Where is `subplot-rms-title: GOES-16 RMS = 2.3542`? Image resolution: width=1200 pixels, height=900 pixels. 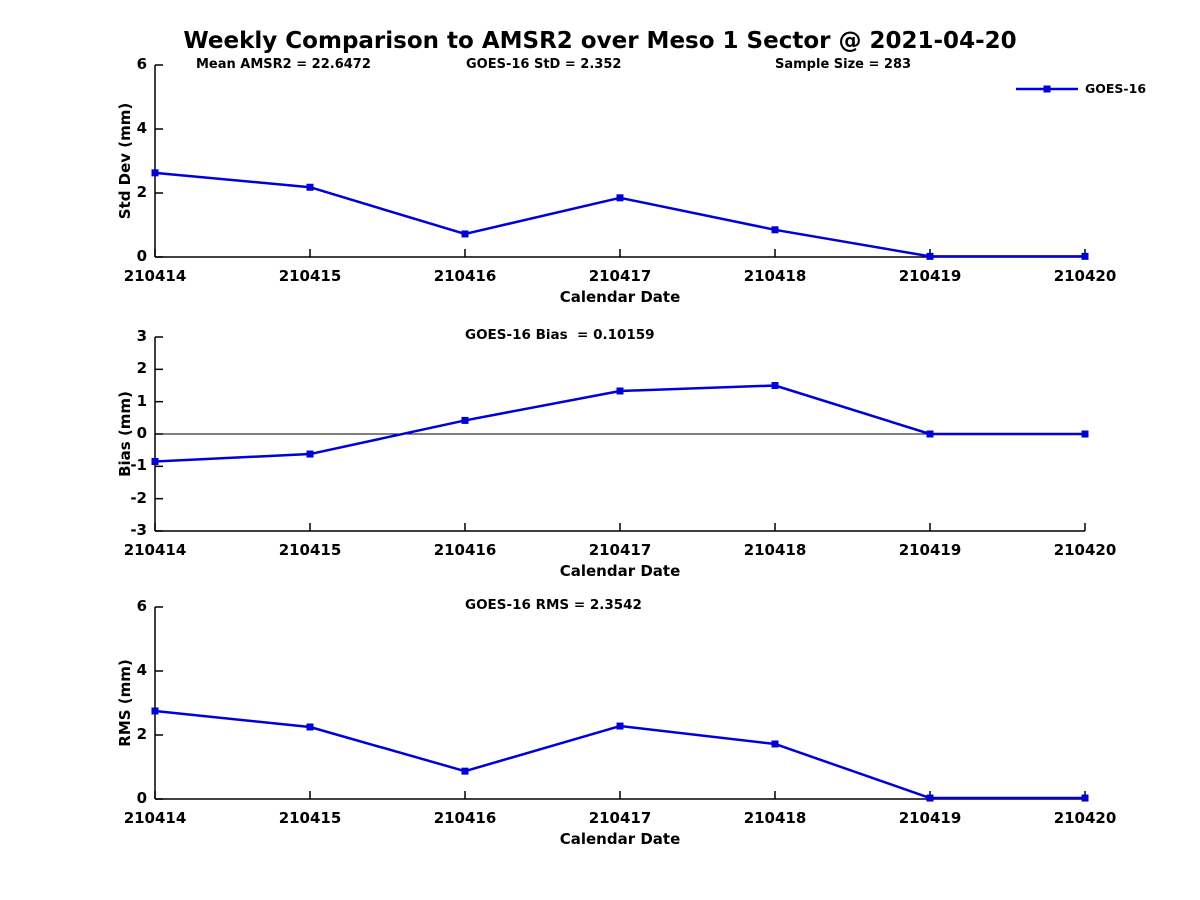
subplot-rms-title: GOES-16 RMS = 2.3542 is located at coordinates (553, 605).